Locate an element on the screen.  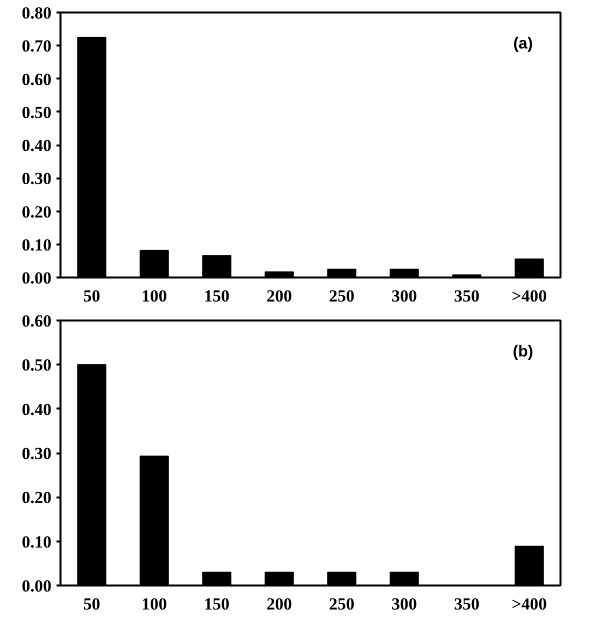
y-tick-label: 0.80 is located at coordinates (37, 13).